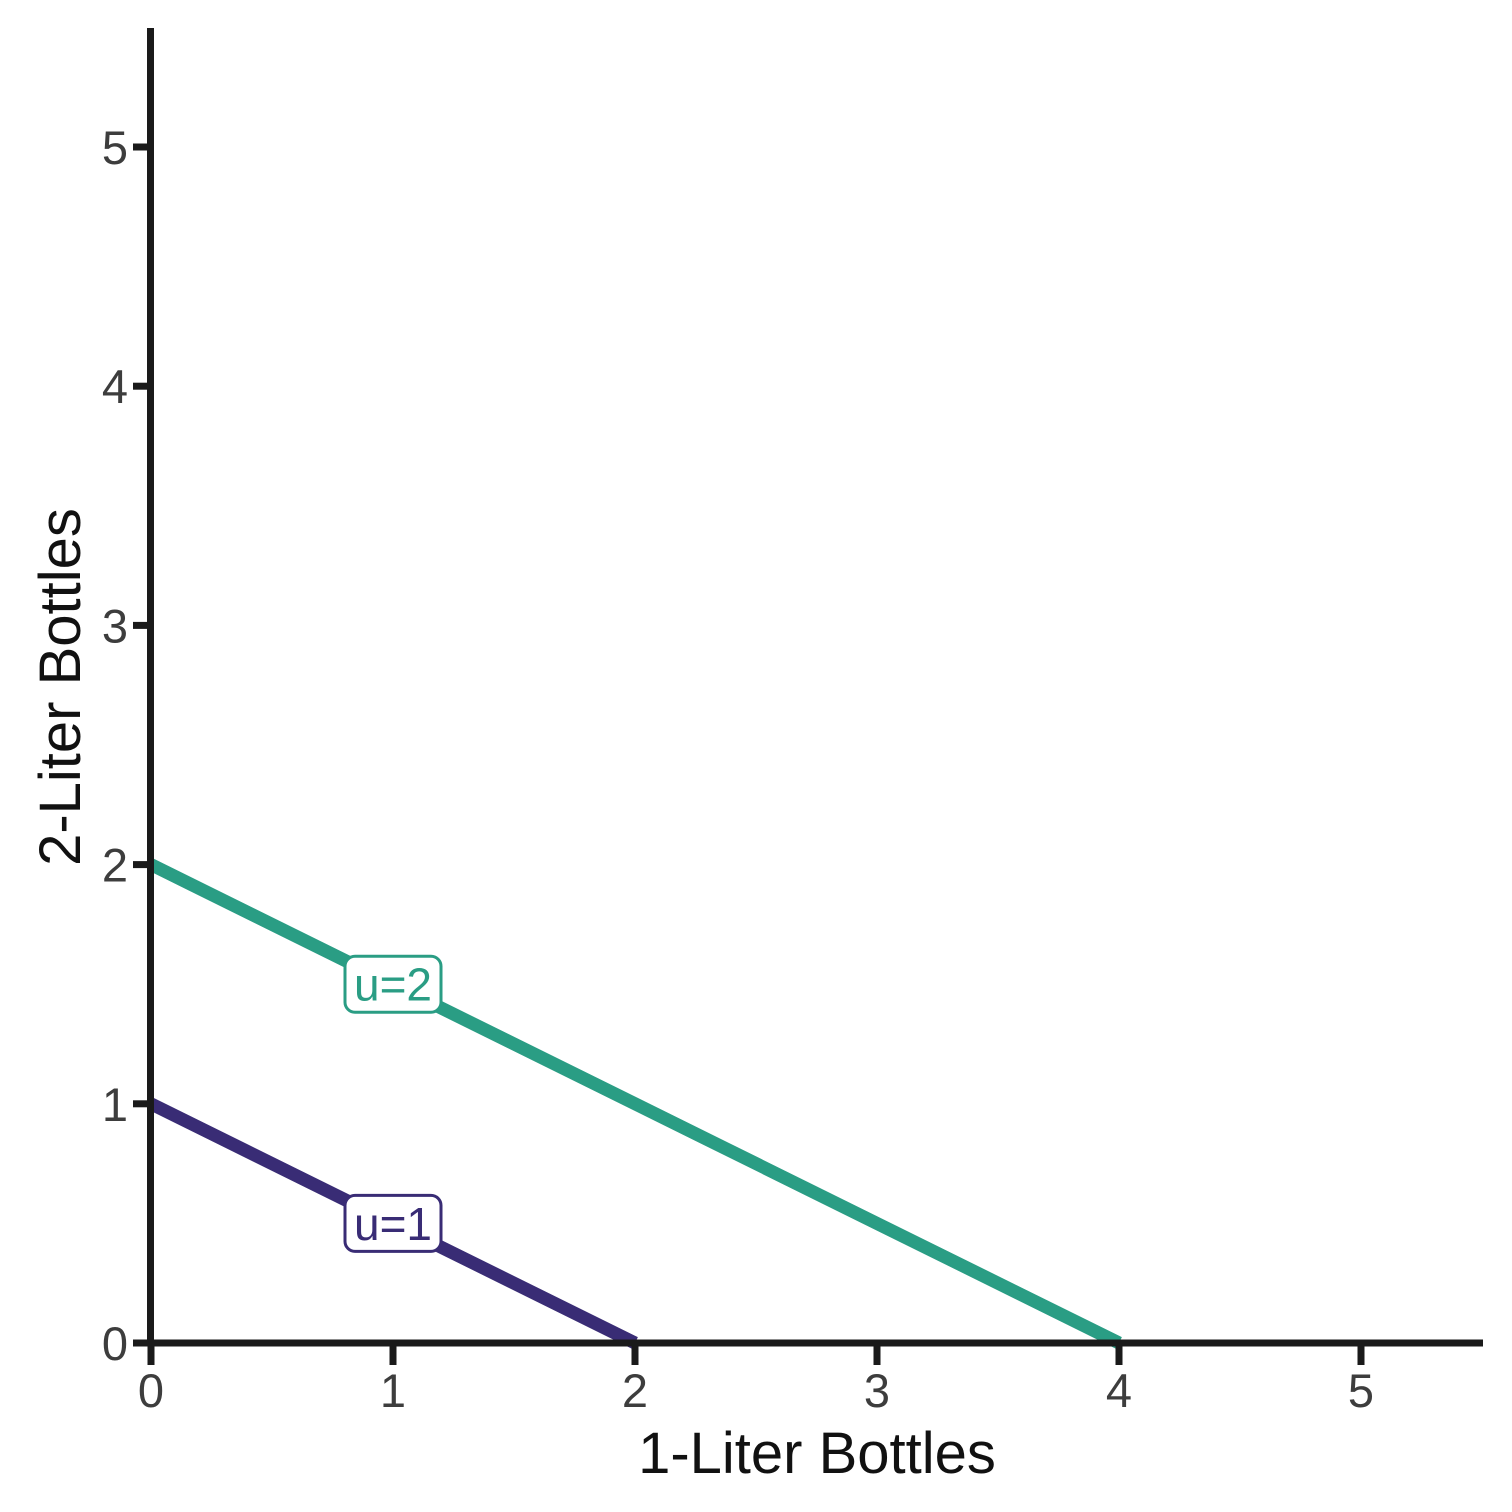  Describe the element at coordinates (817, 1453) in the screenshot. I see `x-axis-title: 1-Liter Bottles` at that location.